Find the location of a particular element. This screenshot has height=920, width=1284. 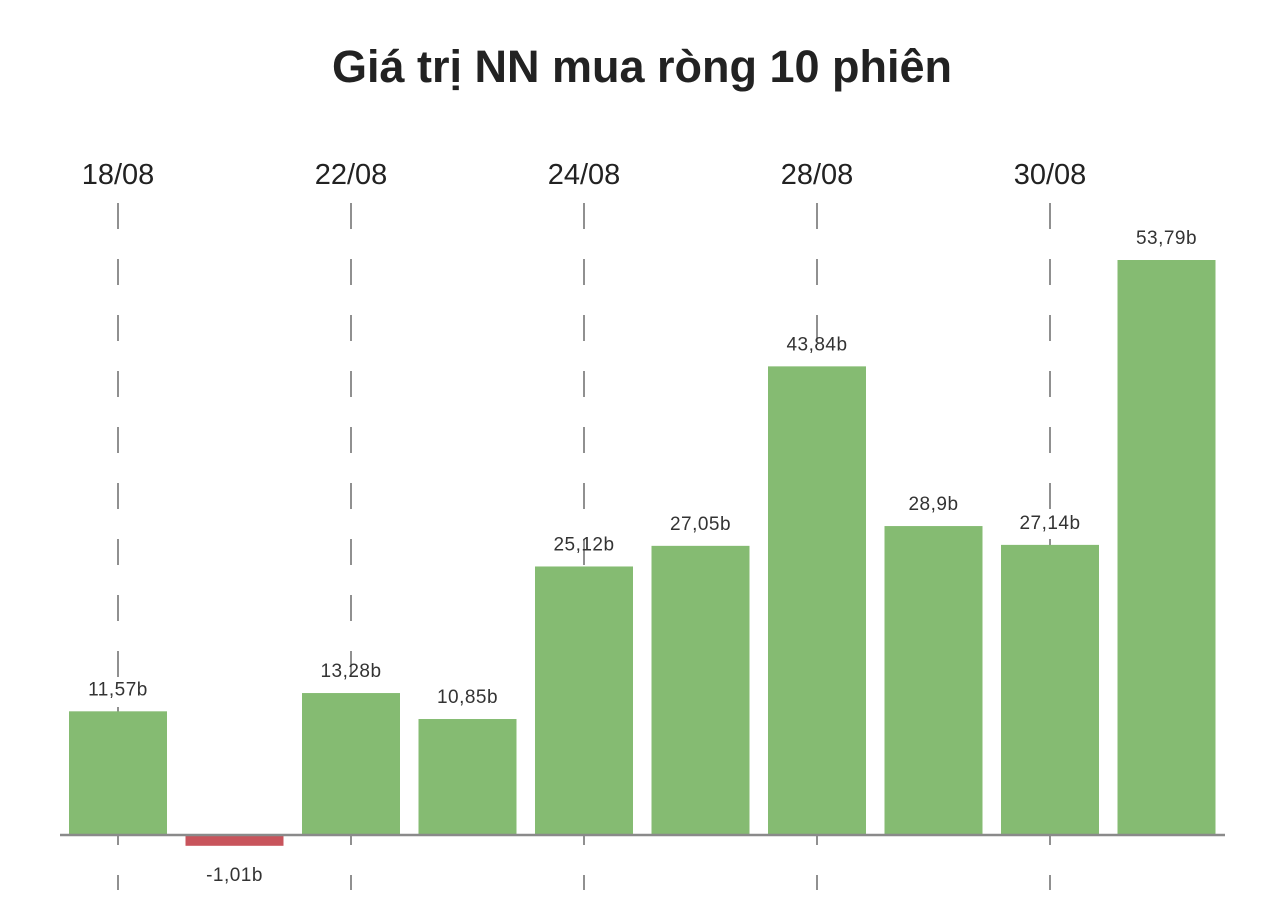

value-label: 11,57b is located at coordinates (118, 689).